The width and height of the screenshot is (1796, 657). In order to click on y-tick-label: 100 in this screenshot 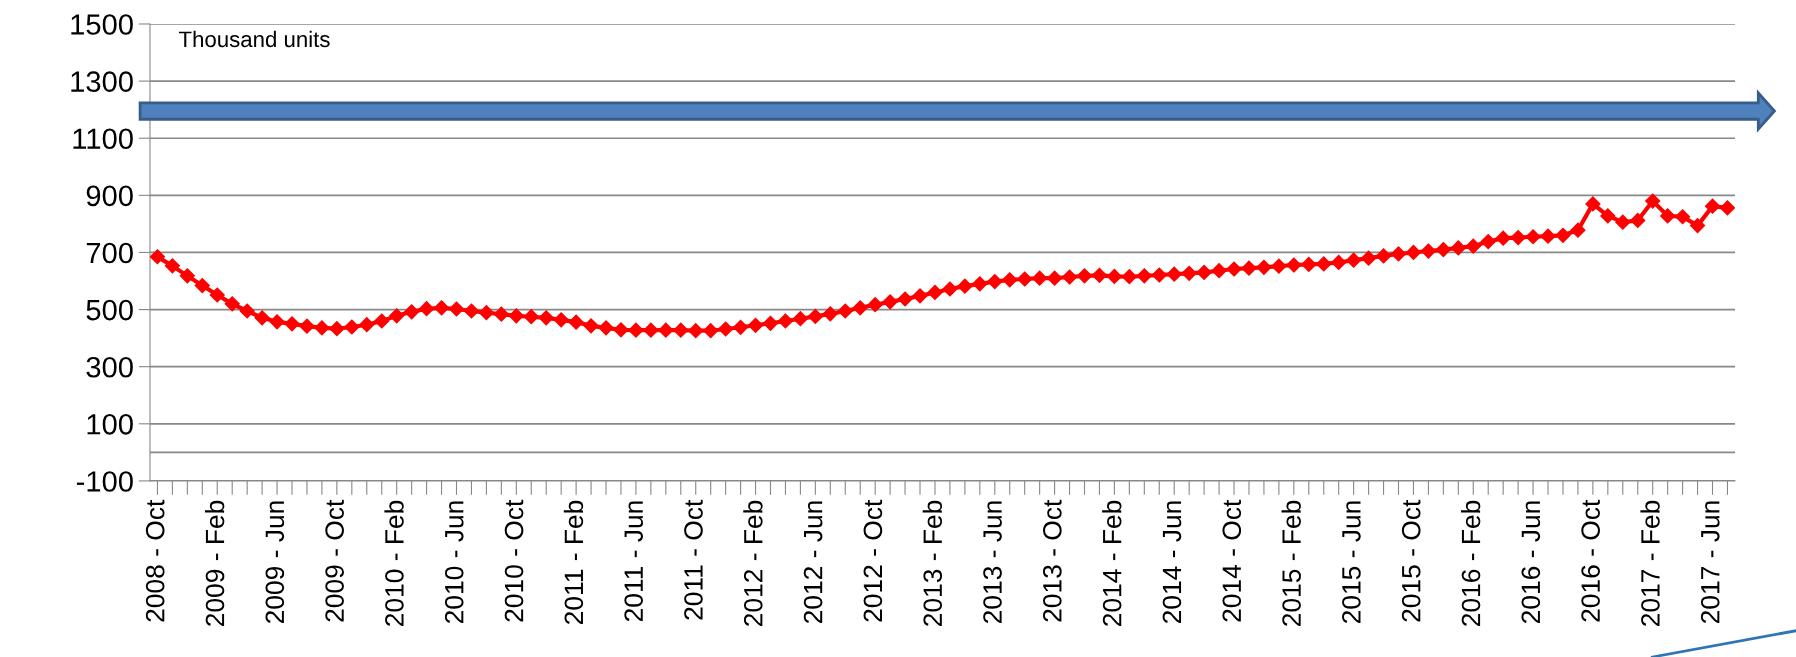, I will do `click(110, 424)`.